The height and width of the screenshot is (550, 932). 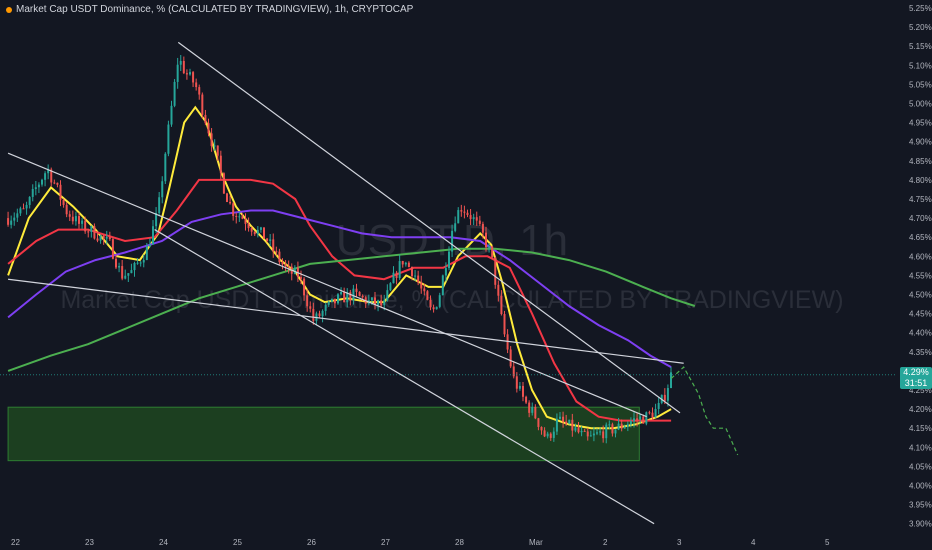 I want to click on price-tick-label: 5.00%, so click(x=920, y=104).